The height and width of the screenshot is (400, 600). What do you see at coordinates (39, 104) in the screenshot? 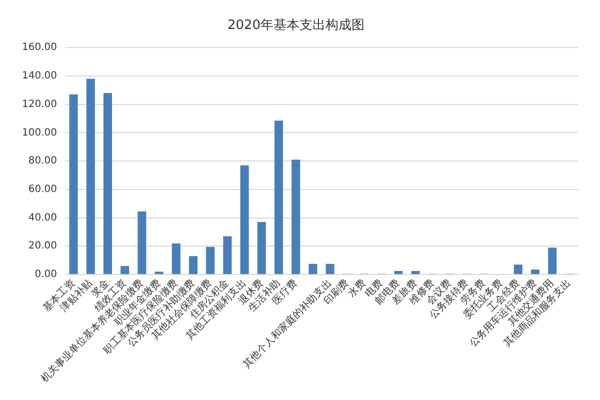
I see `y-tick-label: 120.00` at bounding box center [39, 104].